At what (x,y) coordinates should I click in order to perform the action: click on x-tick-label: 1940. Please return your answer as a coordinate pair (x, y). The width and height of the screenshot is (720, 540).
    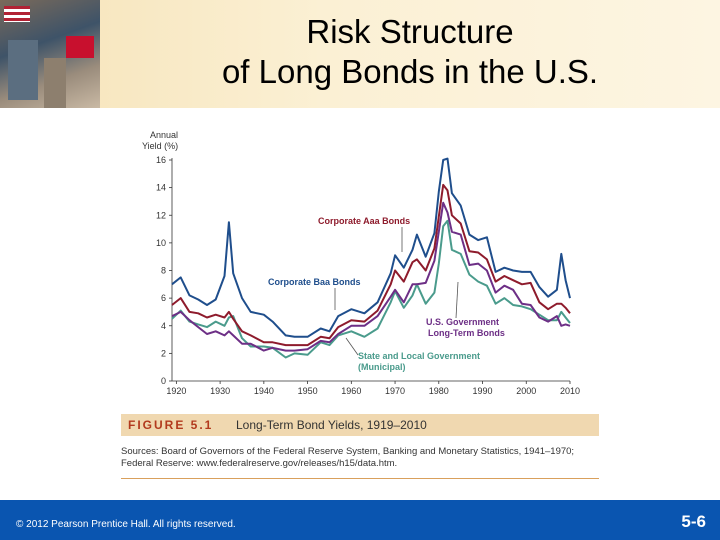
    Looking at the image, I should click on (264, 391).